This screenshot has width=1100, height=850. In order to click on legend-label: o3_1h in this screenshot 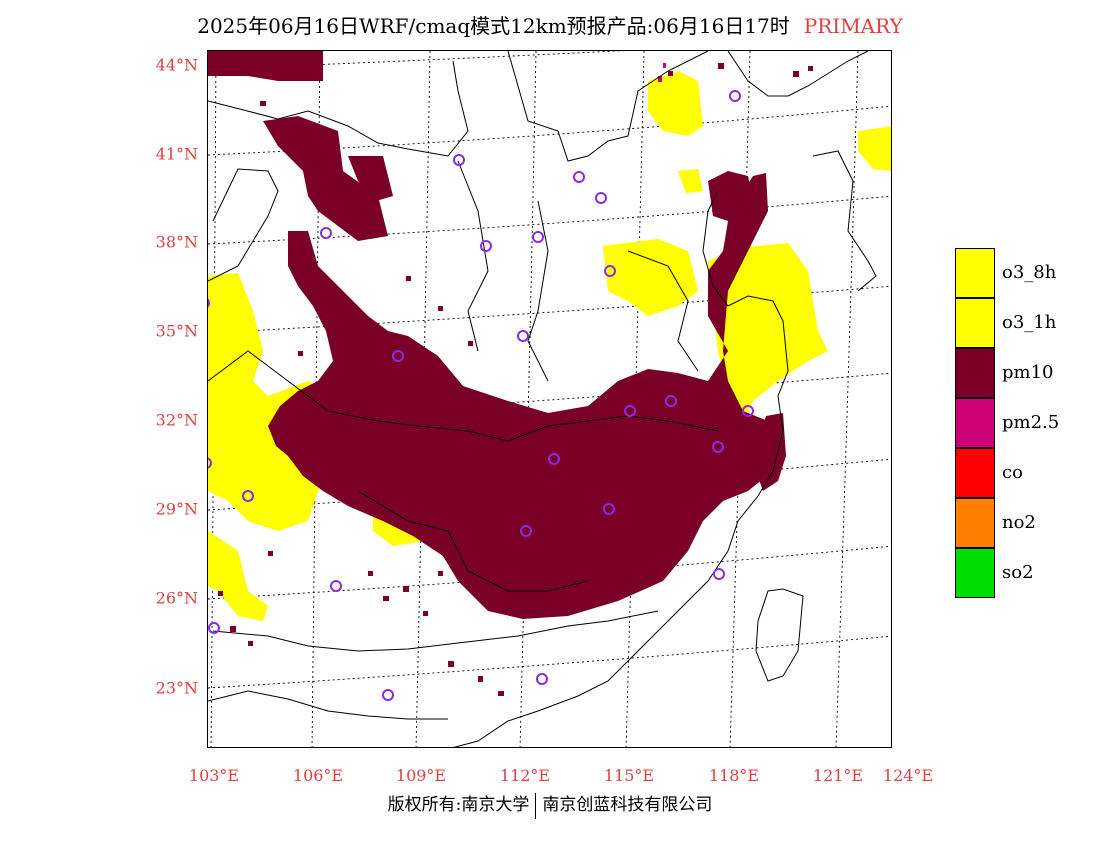, I will do `click(1029, 322)`.